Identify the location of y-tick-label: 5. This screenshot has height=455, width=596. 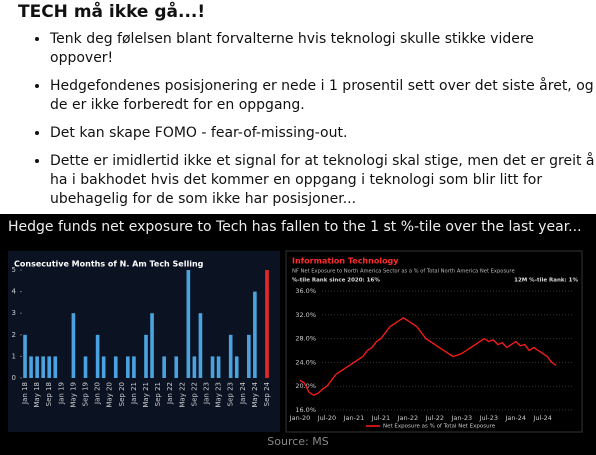
(14, 270).